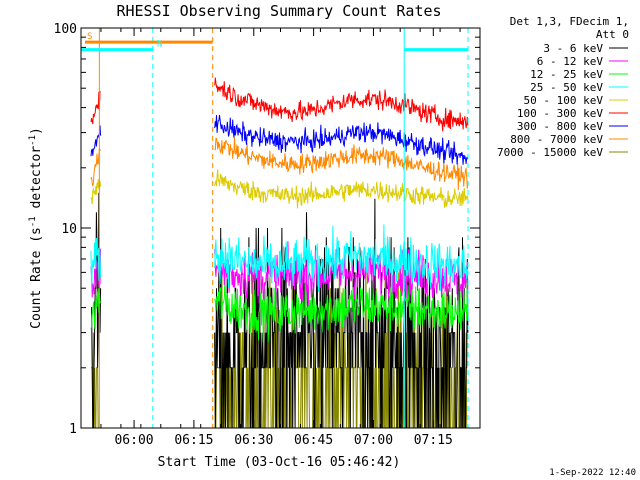 The width and height of the screenshot is (640, 480). What do you see at coordinates (341, 258) in the screenshot?
I see `series-line-post-25-50-kev` at bounding box center [341, 258].